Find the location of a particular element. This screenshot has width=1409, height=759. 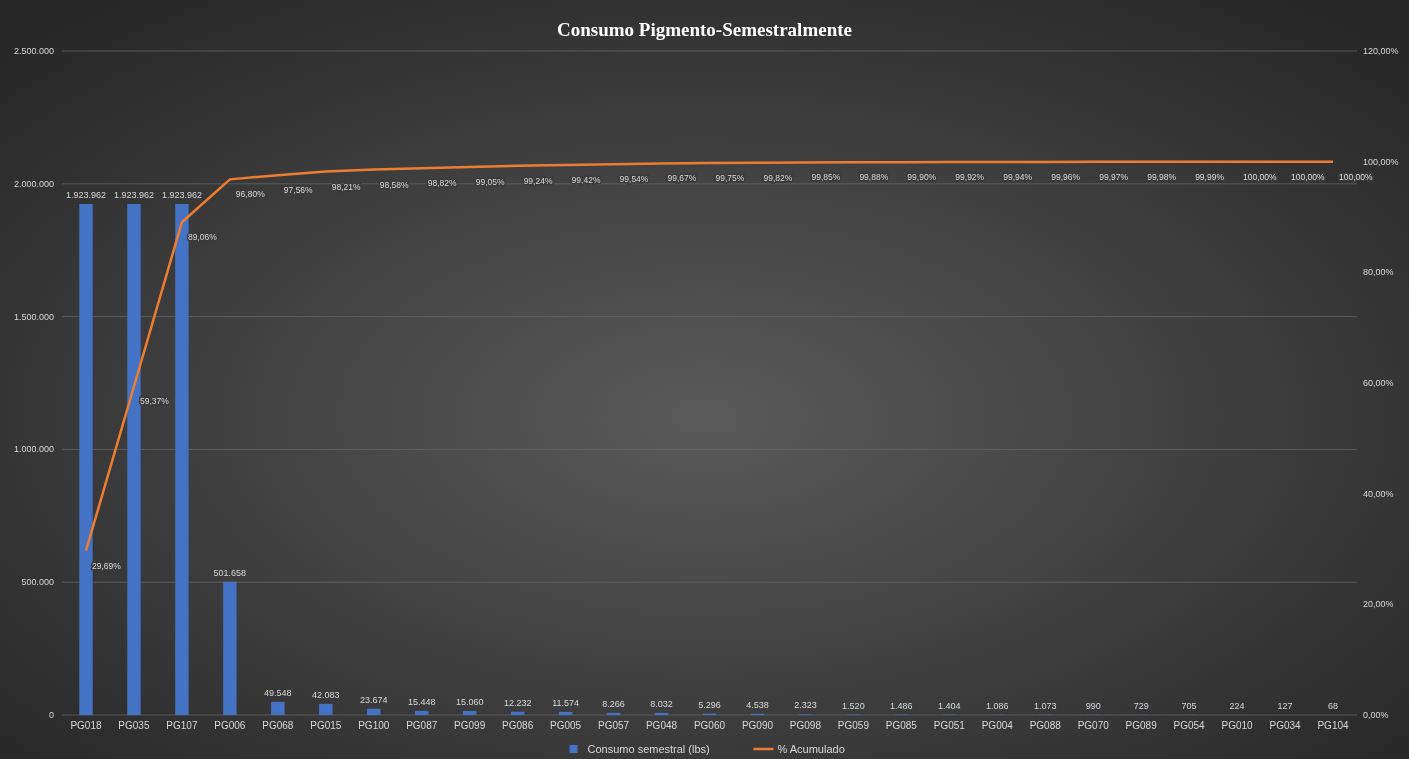

data-label: 127 is located at coordinates (1285, 705).